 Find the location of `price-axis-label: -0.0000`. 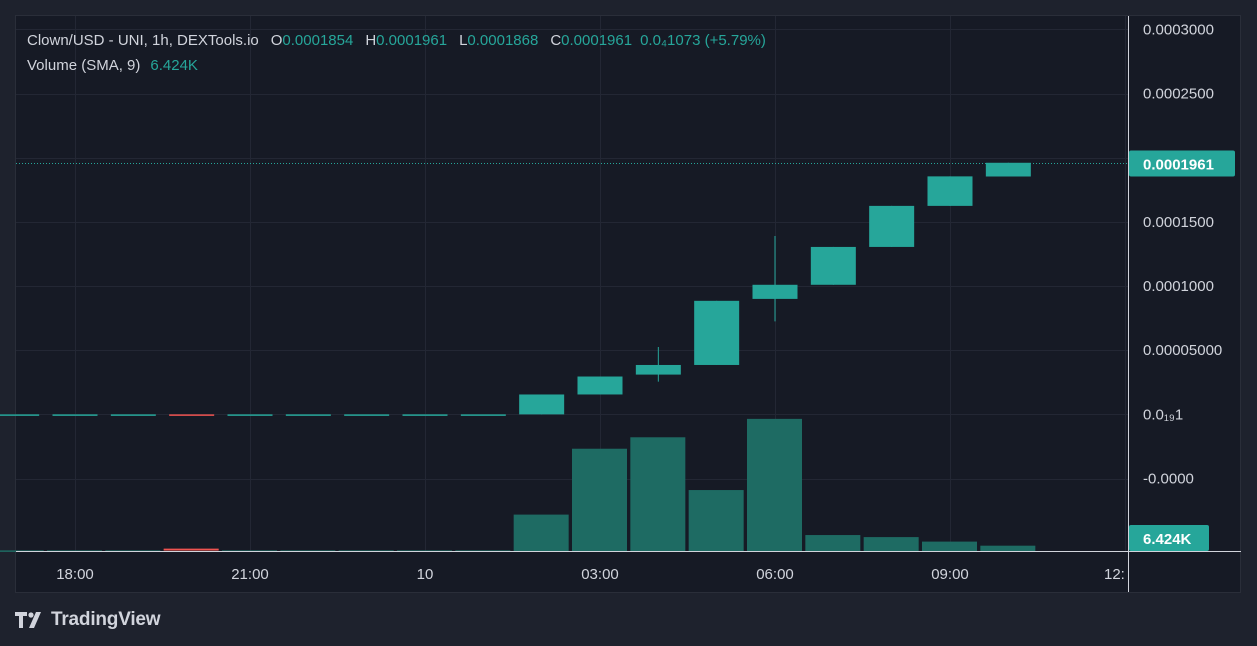

price-axis-label: -0.0000 is located at coordinates (1168, 479).